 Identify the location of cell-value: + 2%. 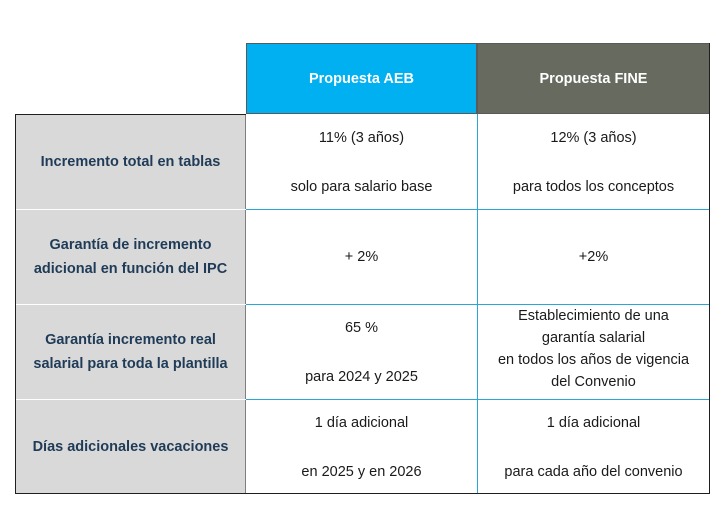
(361, 256).